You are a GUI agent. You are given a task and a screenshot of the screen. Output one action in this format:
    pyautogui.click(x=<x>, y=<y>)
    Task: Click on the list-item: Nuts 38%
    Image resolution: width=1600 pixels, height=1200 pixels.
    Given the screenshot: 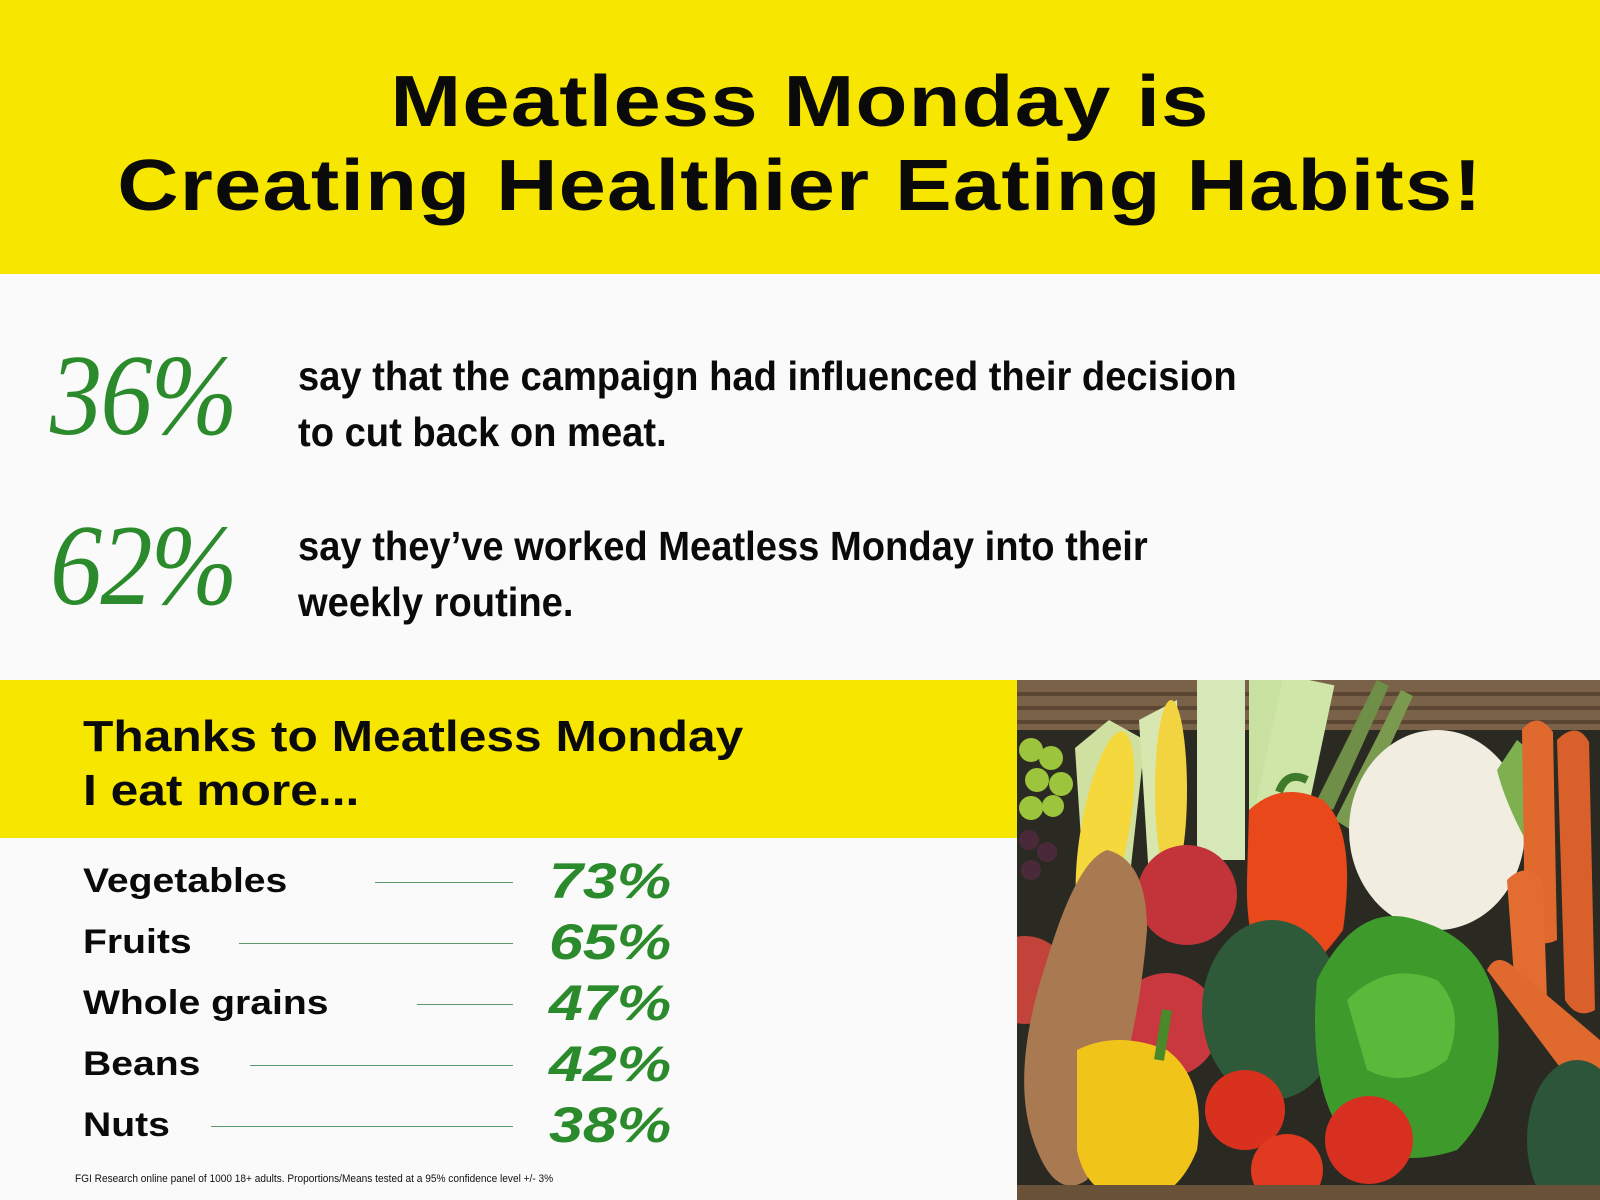 What is the action you would take?
    pyautogui.click(x=383, y=1124)
    